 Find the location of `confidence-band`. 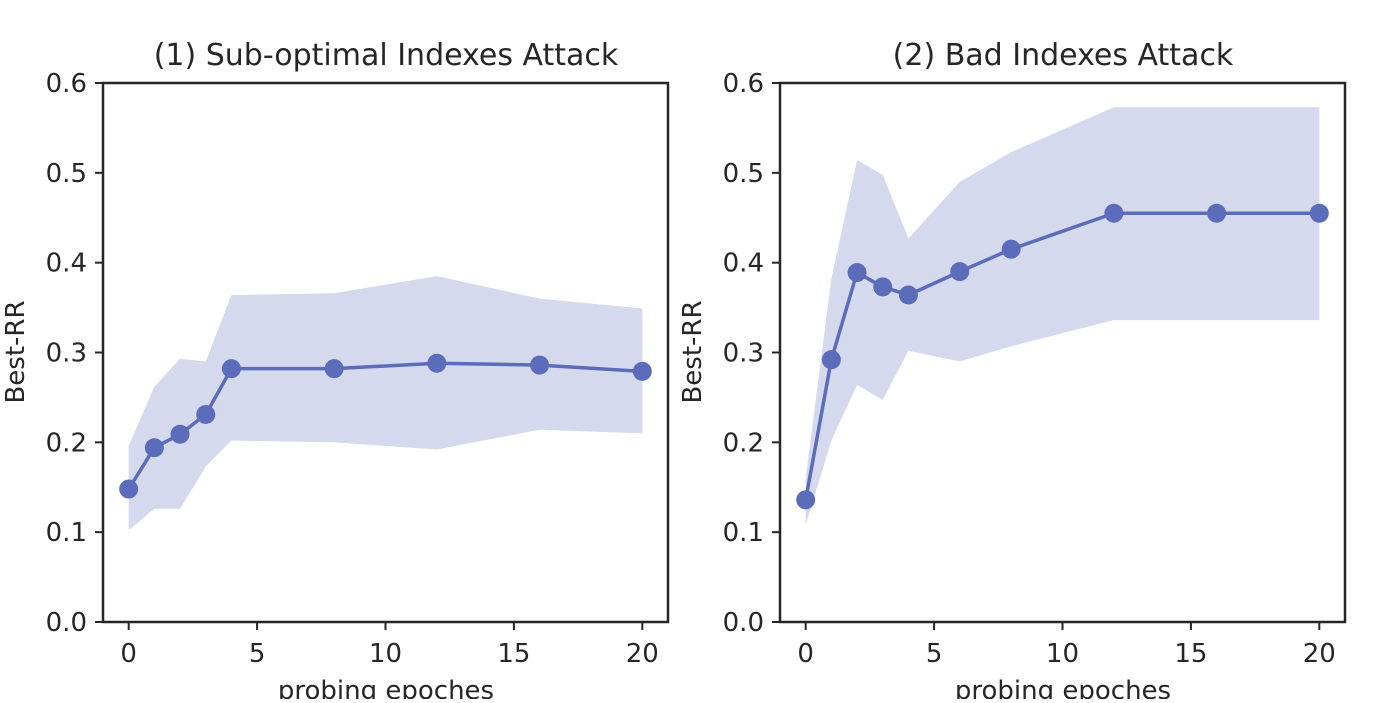

confidence-band is located at coordinates (385, 403).